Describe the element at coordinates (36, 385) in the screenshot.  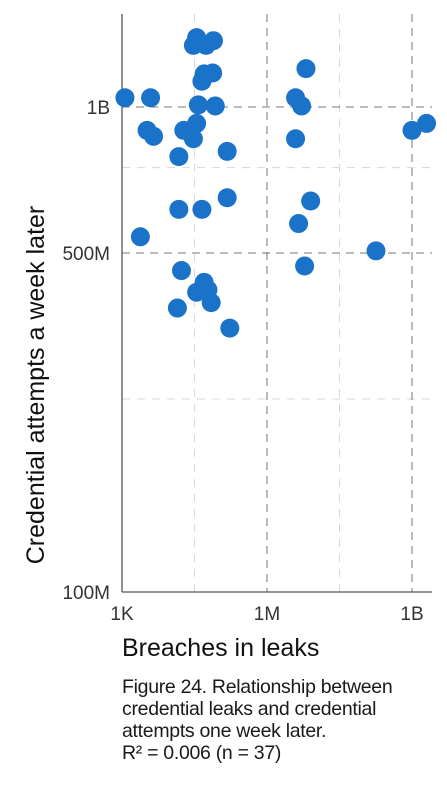
I see `y-axis-label: Credential attempts a week later` at that location.